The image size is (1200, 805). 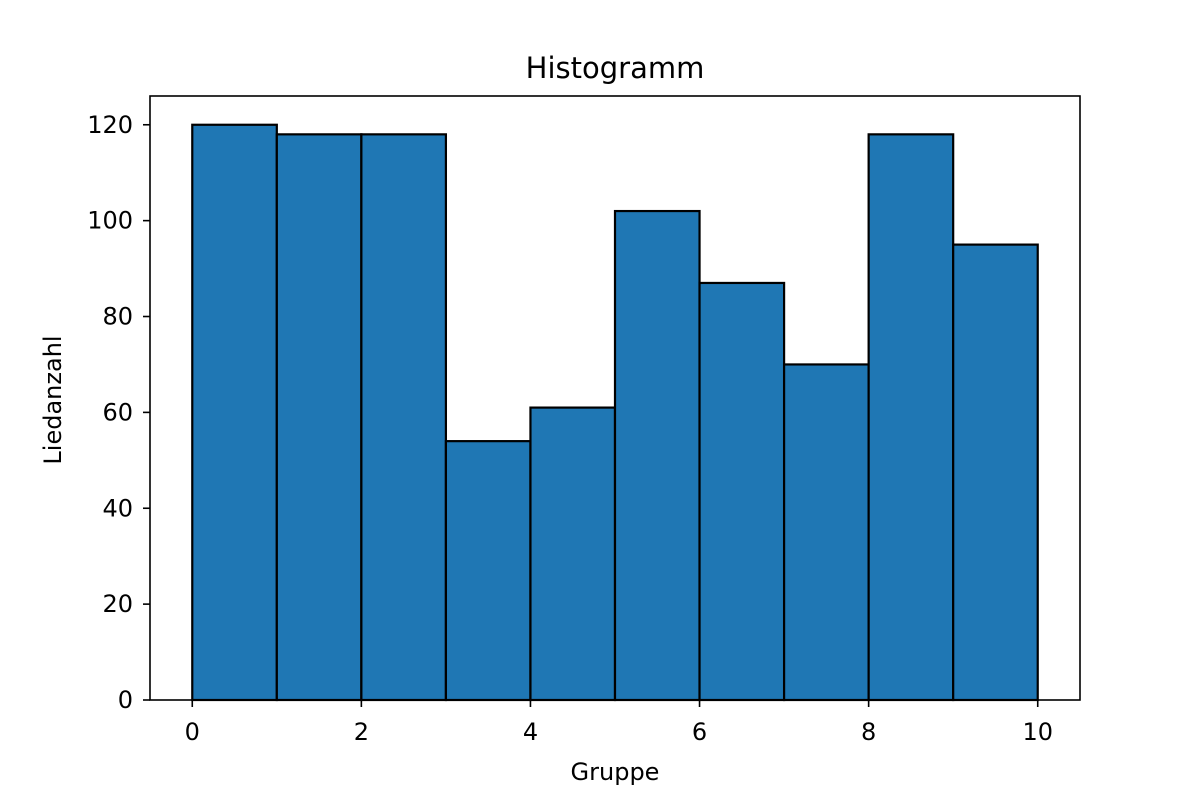 I want to click on x-axis-label: Gruppe, so click(x=615, y=772).